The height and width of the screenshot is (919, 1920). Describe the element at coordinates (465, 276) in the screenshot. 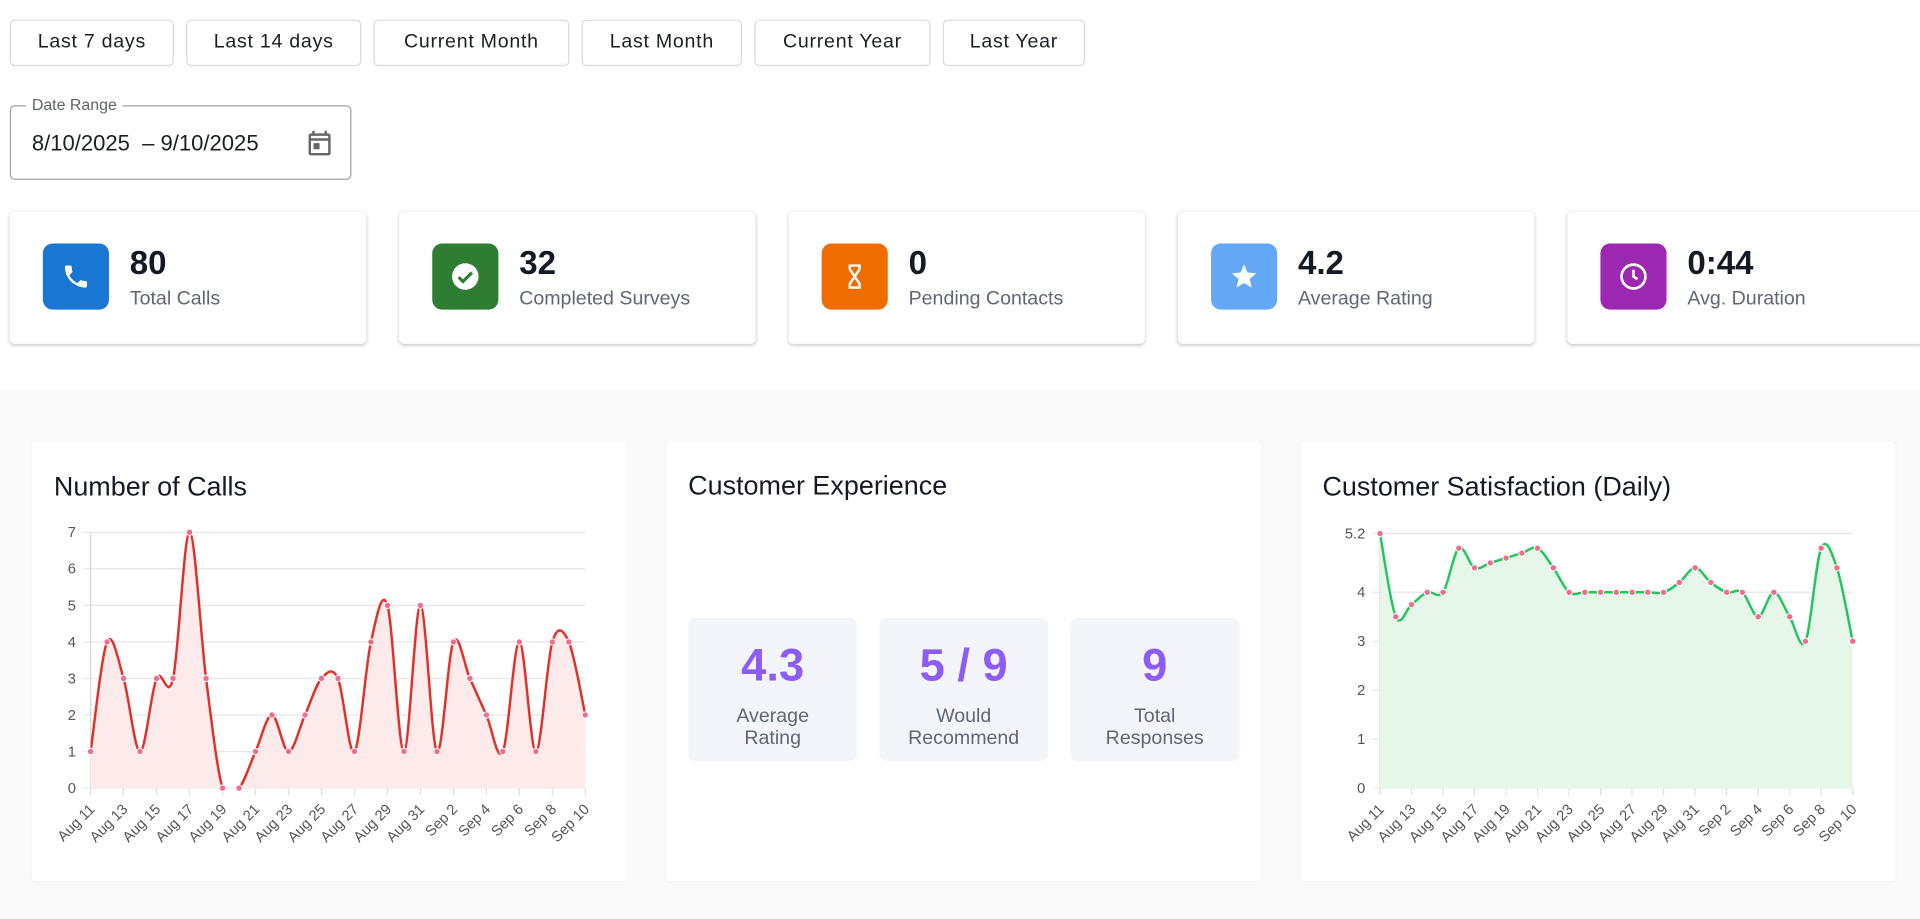

I see `check-icon` at that location.